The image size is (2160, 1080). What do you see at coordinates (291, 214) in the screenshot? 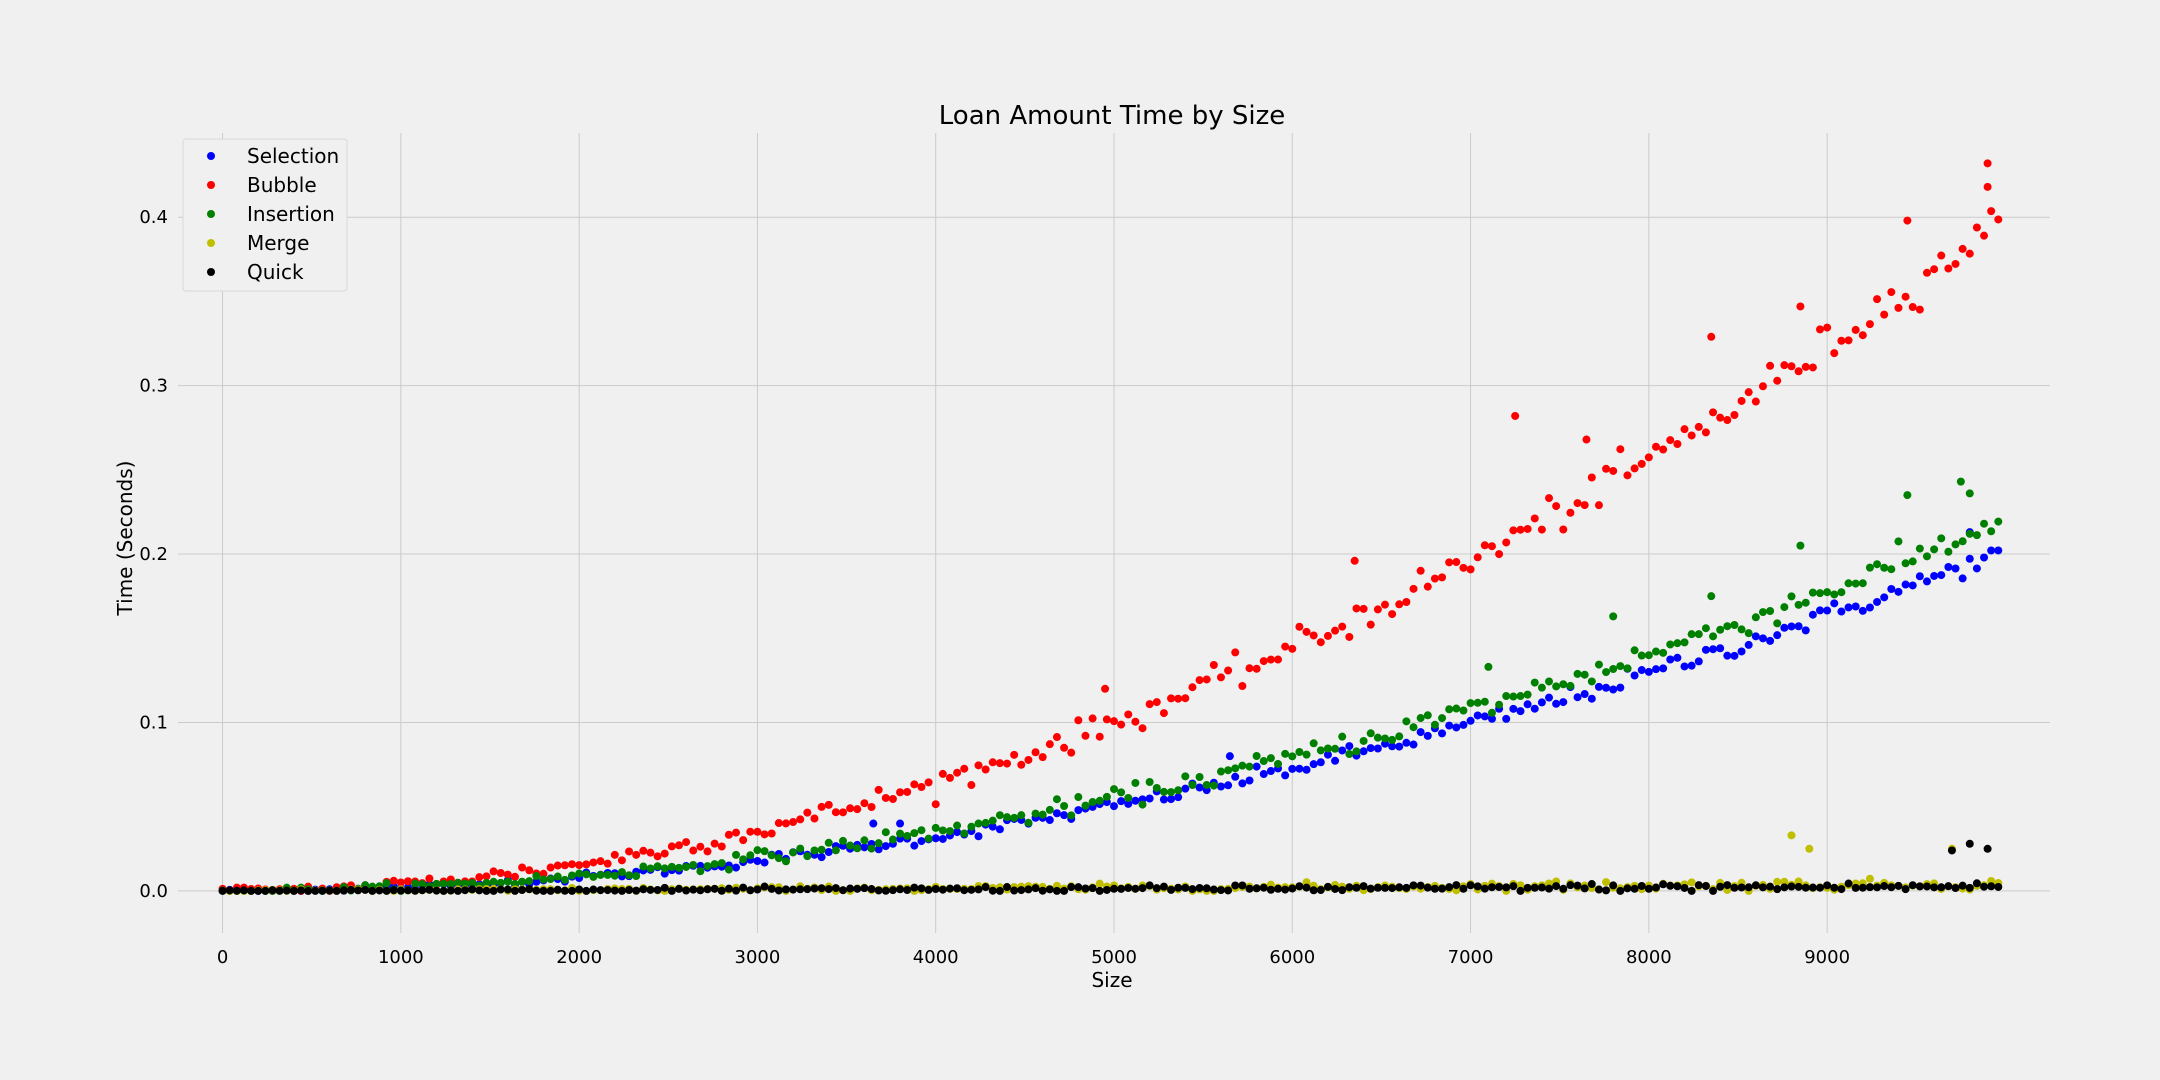
I see `legend-label: Insertion` at bounding box center [291, 214].